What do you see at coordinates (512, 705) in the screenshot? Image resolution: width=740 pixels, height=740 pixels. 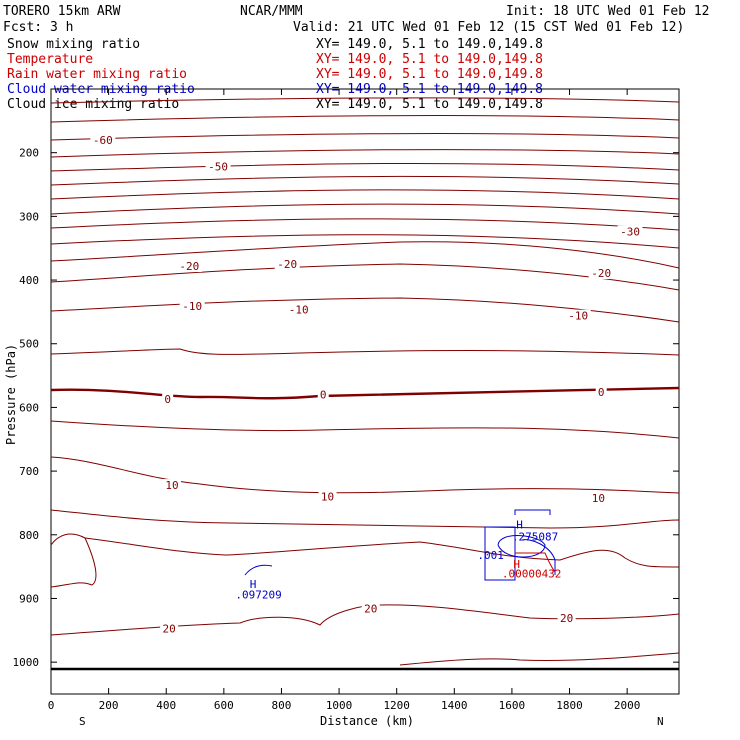 I see `x-tick-label: 1600` at bounding box center [512, 705].